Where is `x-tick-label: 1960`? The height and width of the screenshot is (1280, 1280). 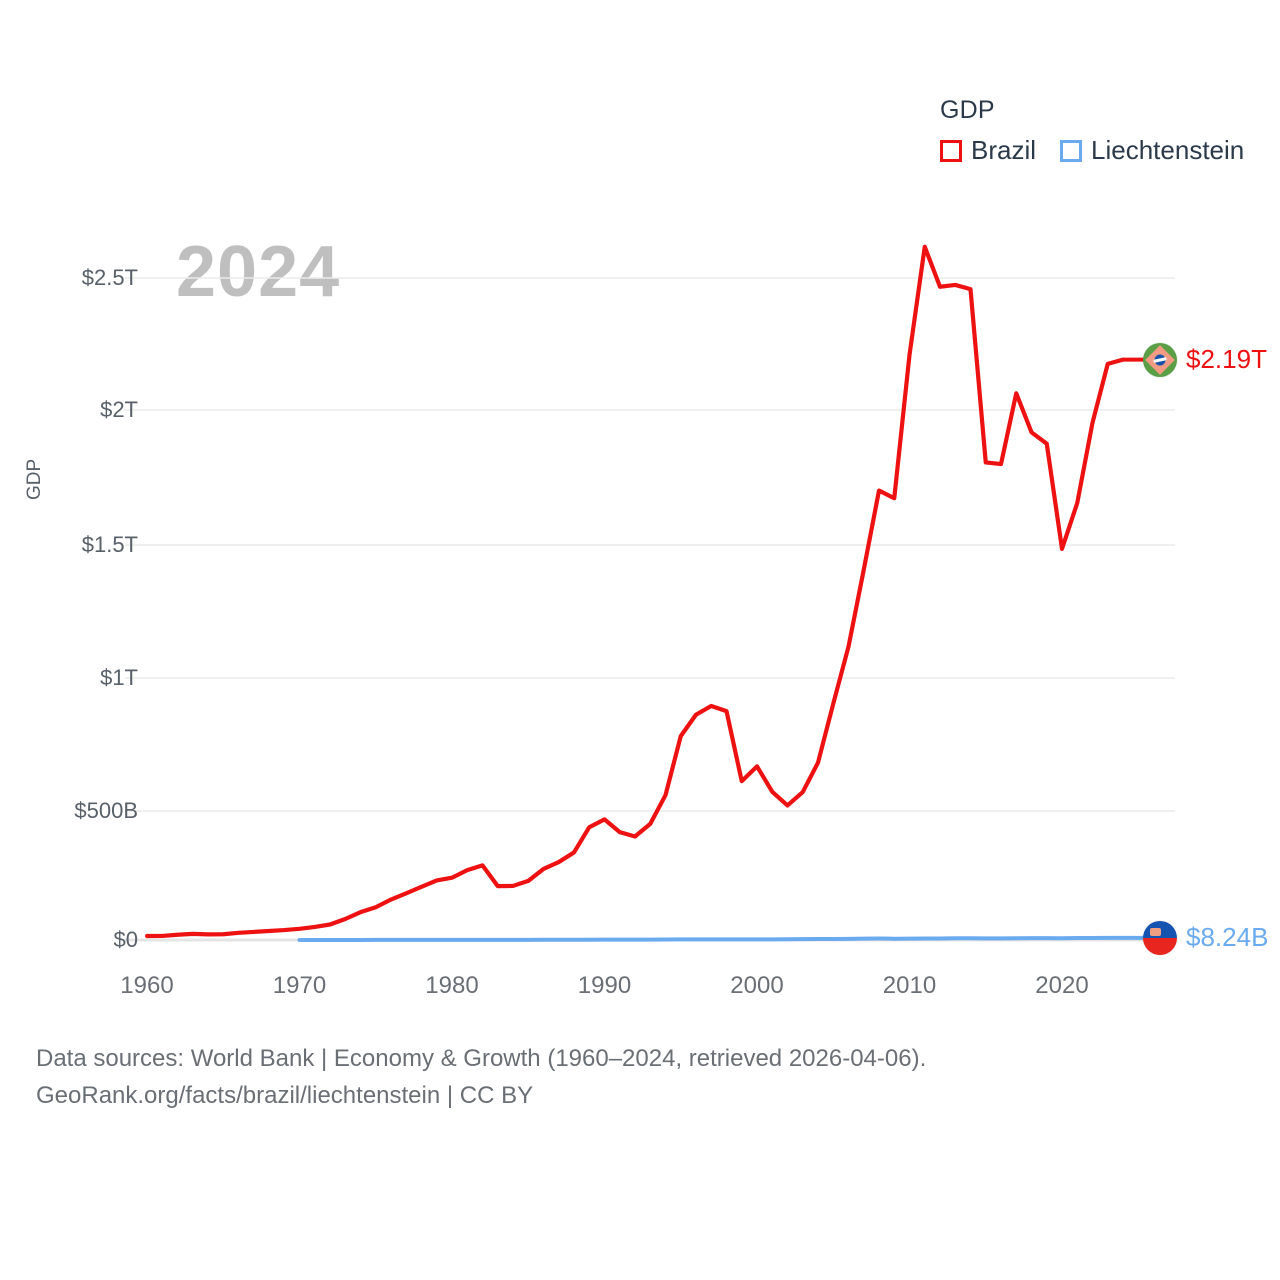
x-tick-label: 1960 is located at coordinates (147, 985).